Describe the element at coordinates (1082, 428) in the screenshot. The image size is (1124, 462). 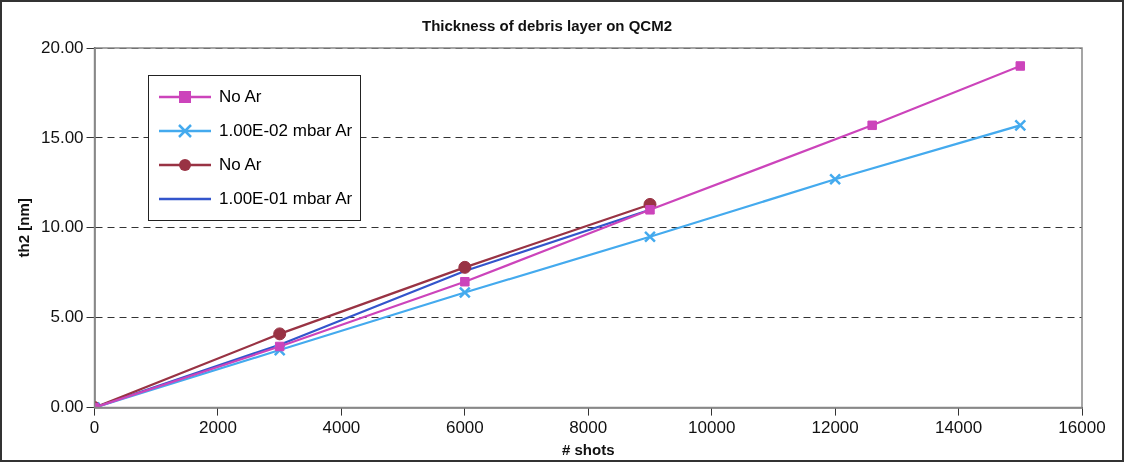
I see `x-tick-label: 16000` at that location.